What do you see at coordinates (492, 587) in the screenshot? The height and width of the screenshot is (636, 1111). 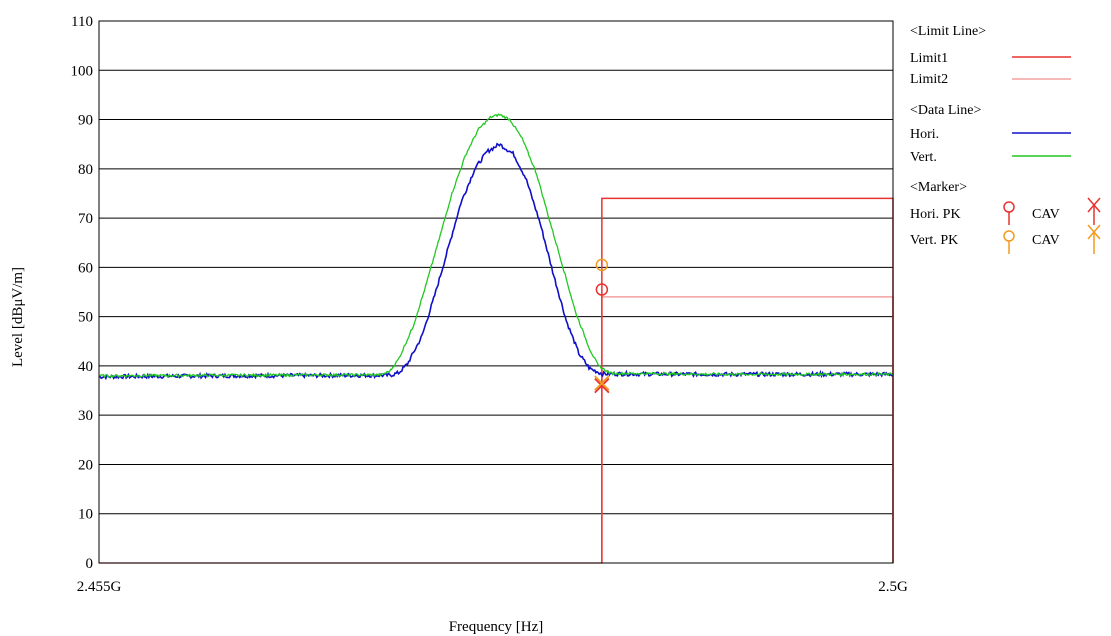 I see `x-tick-labels: 2.455G 2.5G` at bounding box center [492, 587].